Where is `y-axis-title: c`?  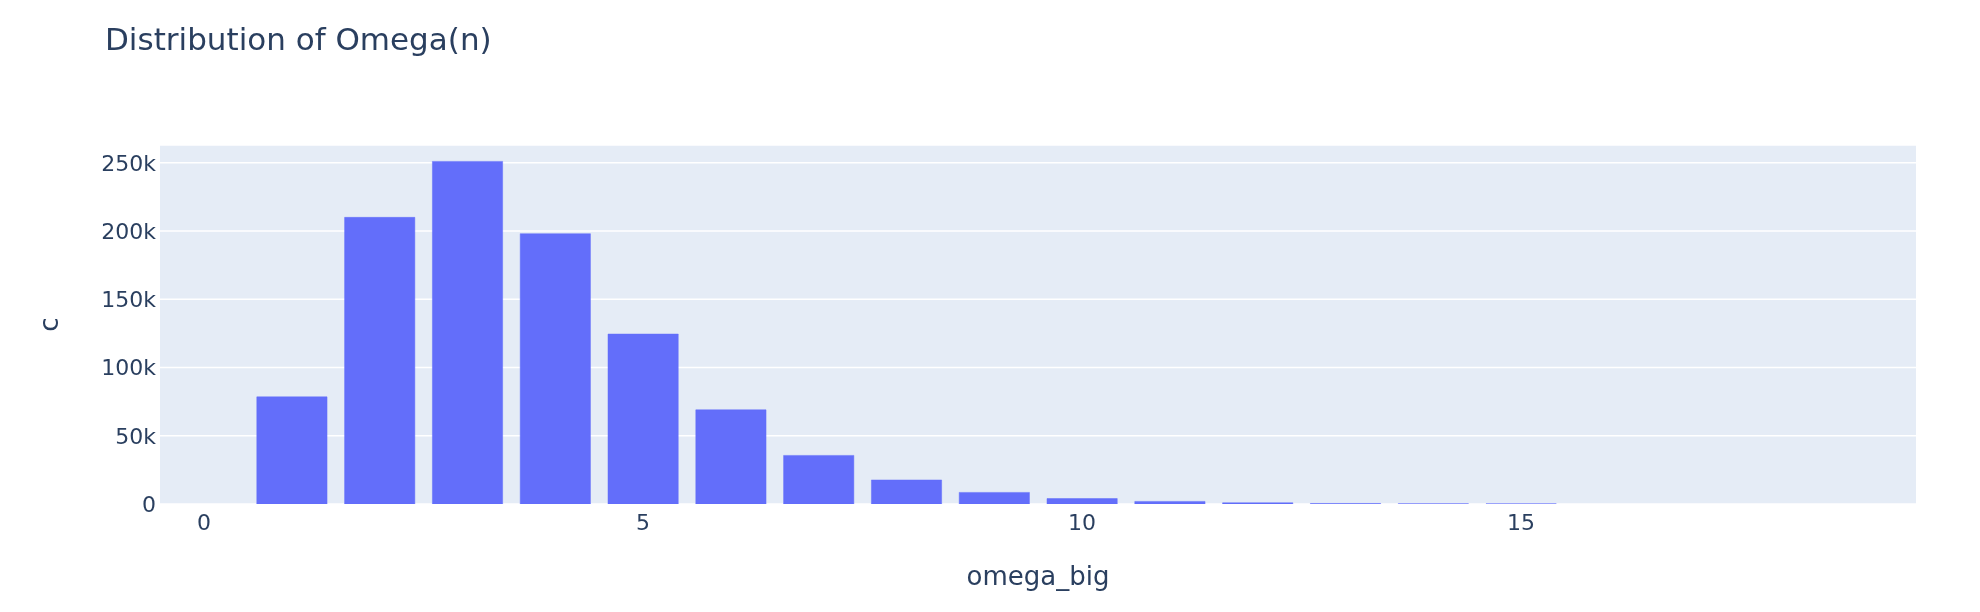
y-axis-title: c is located at coordinates (49, 324).